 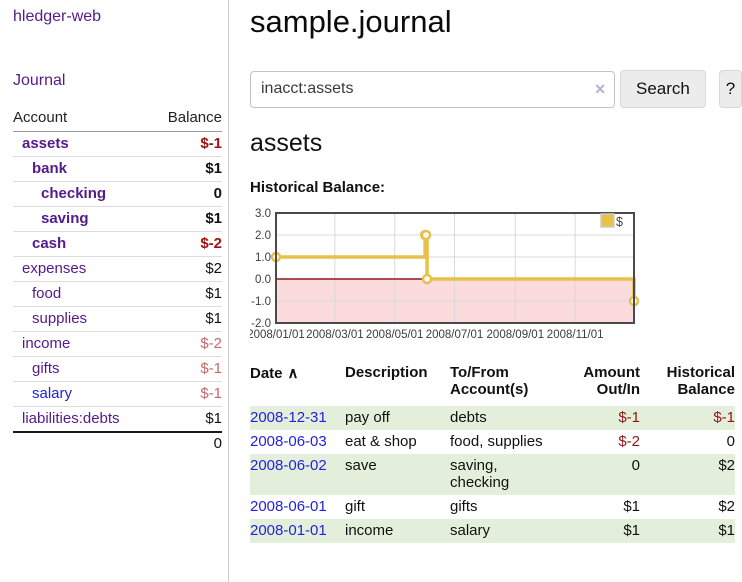 I want to click on register-description-cell: save, so click(x=361, y=465).